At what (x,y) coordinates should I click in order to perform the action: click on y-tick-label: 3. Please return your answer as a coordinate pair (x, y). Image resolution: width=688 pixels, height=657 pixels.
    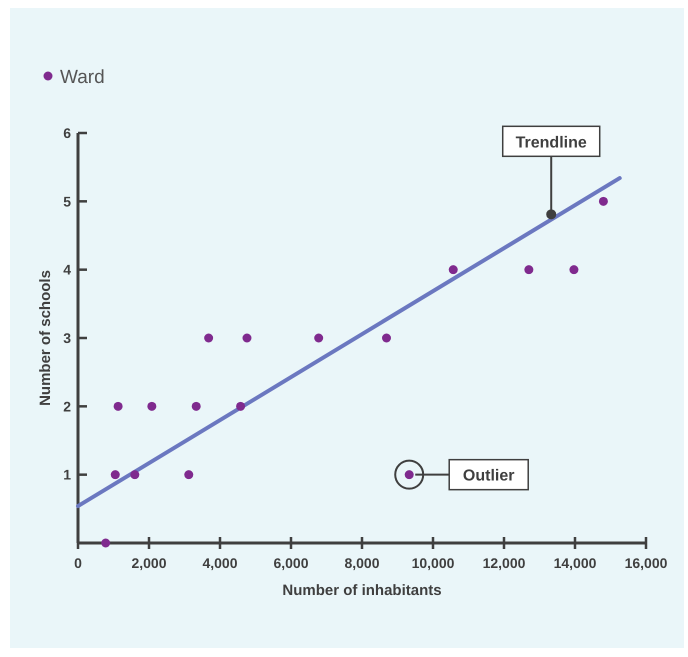
    Looking at the image, I should click on (67, 338).